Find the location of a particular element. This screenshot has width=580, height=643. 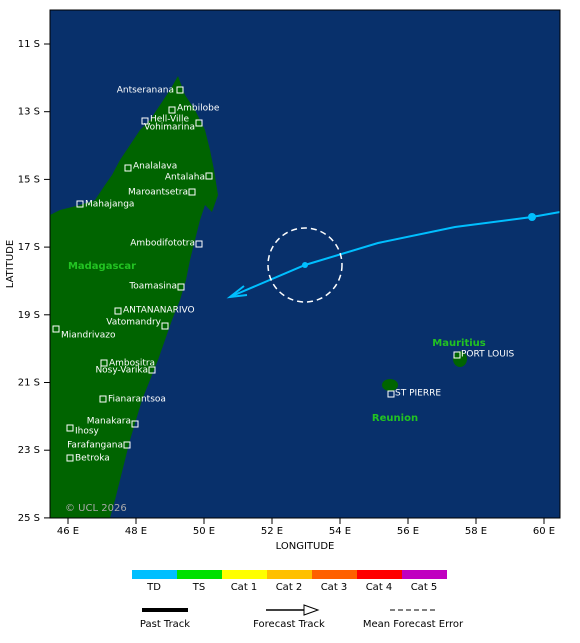

reunion-land is located at coordinates (390, 385).